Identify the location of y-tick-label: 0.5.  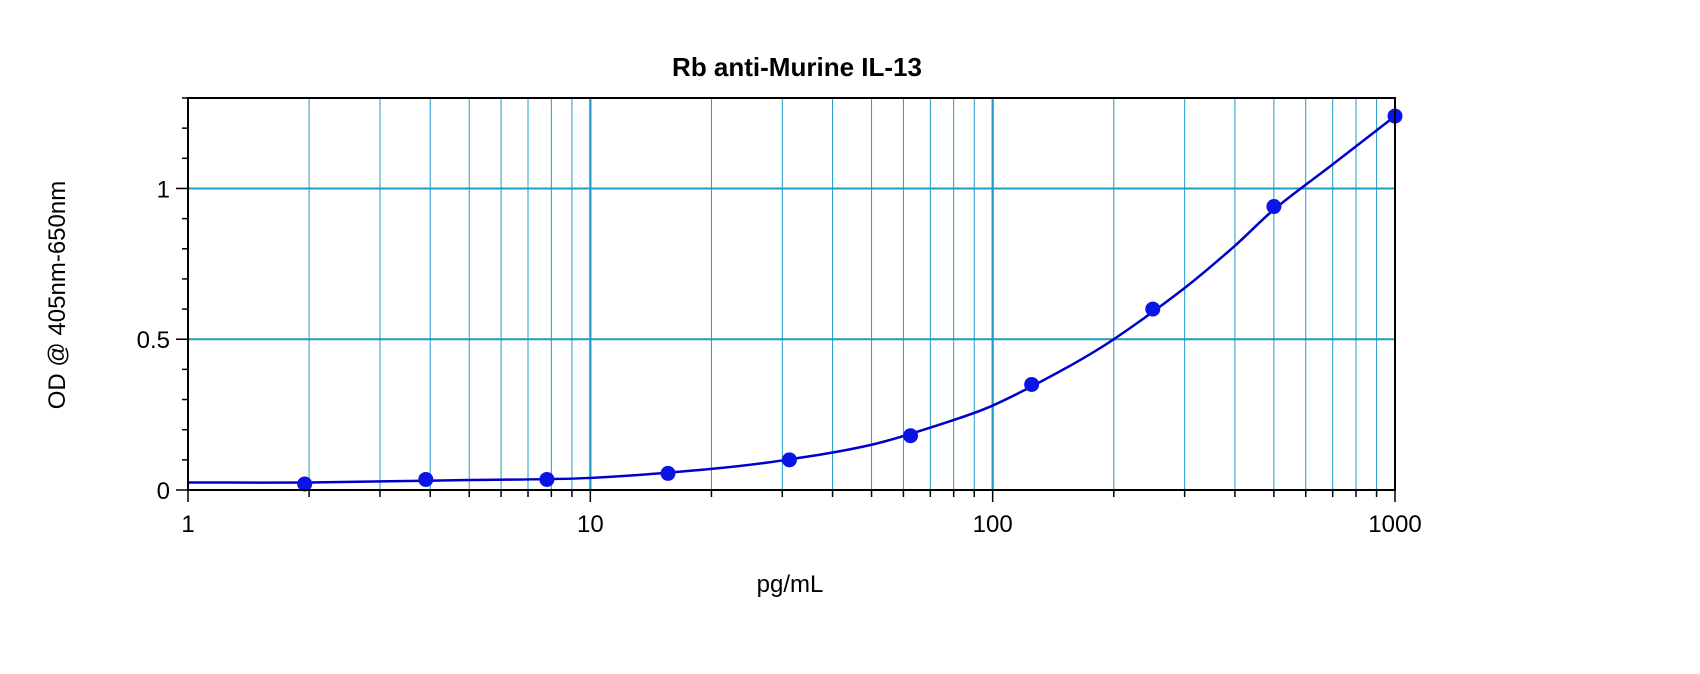
(153, 340).